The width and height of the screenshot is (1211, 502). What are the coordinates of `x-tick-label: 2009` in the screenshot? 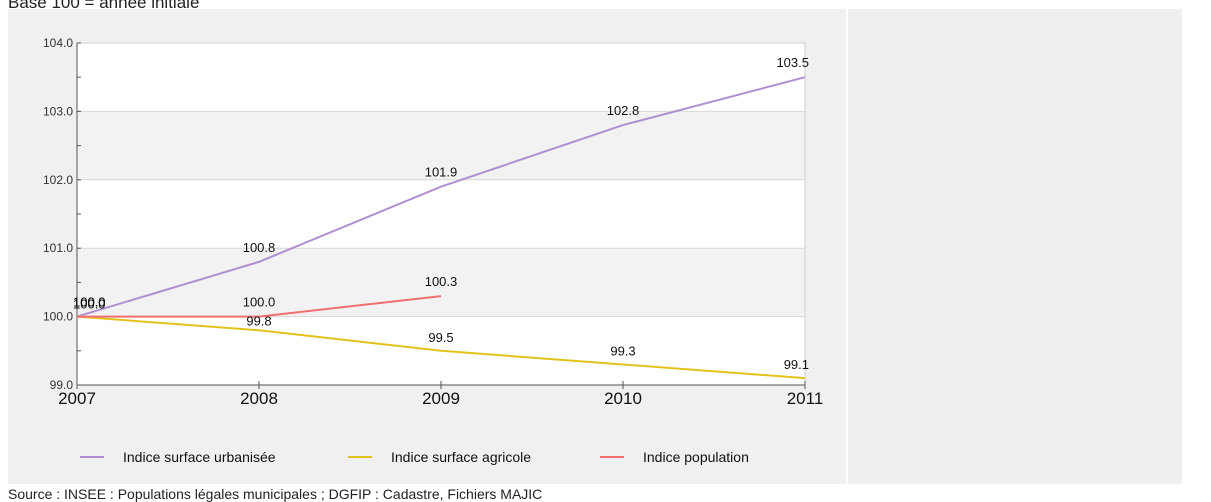 It's located at (441, 398).